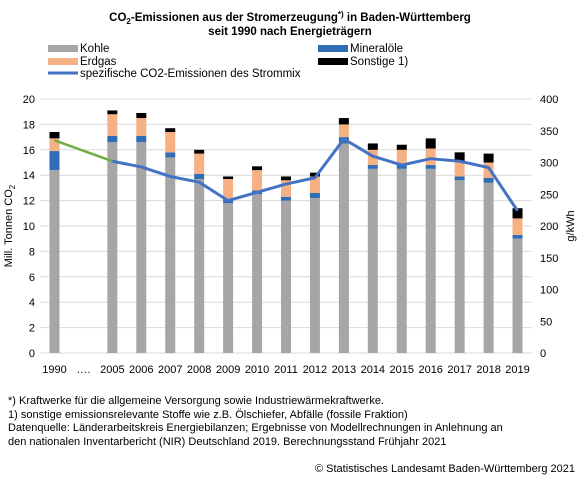 Image resolution: width=581 pixels, height=479 pixels. Describe the element at coordinates (32, 278) in the screenshot. I see `y-tick-label-left: 6` at that location.